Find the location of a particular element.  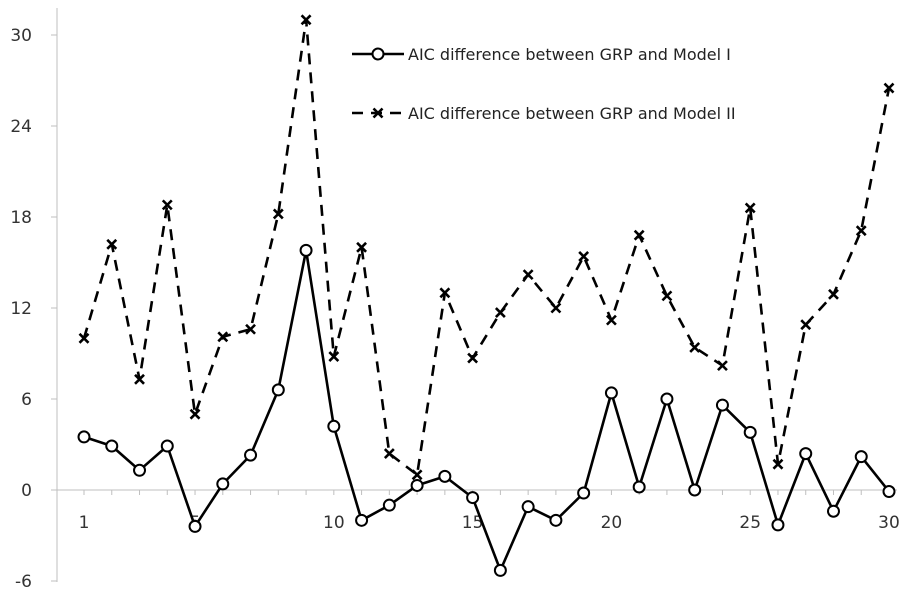

y-tick-label: 30 is located at coordinates (21, 36).